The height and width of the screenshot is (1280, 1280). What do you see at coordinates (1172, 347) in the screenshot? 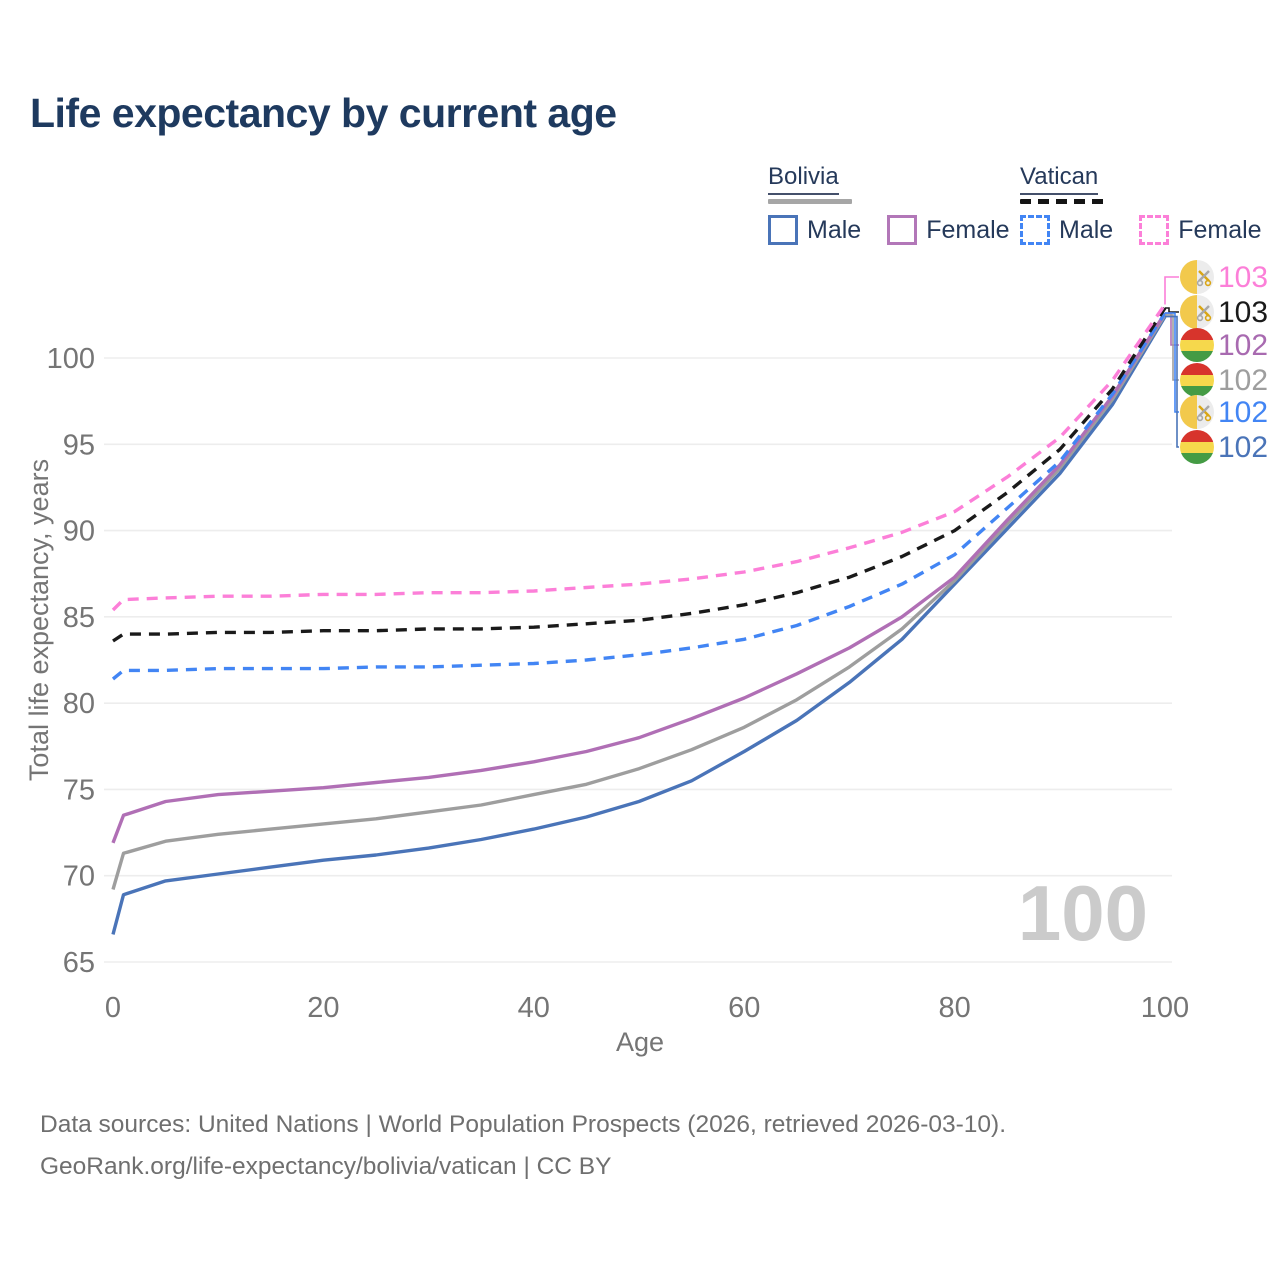
I see `leader-line-bolivia-both` at bounding box center [1172, 347].